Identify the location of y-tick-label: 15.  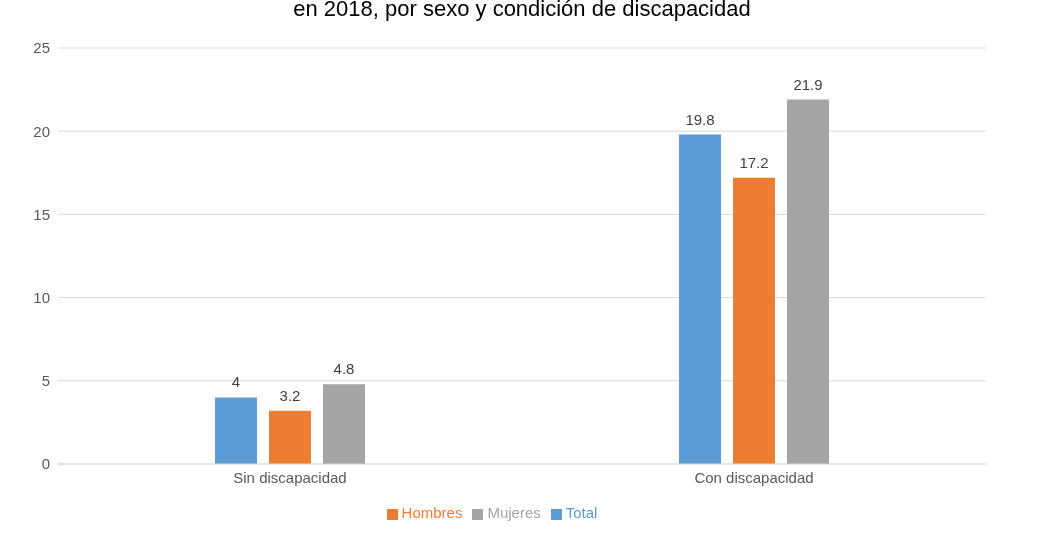
(41, 214).